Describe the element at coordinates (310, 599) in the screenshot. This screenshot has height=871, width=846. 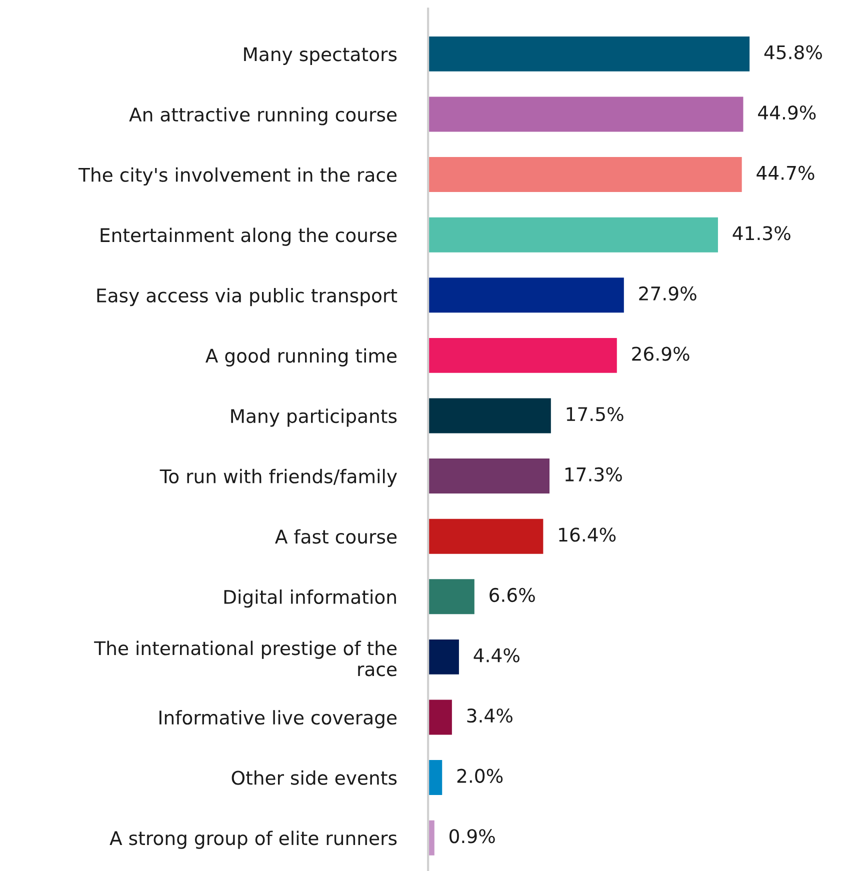
I see `y-tick-label: Digital information` at that location.